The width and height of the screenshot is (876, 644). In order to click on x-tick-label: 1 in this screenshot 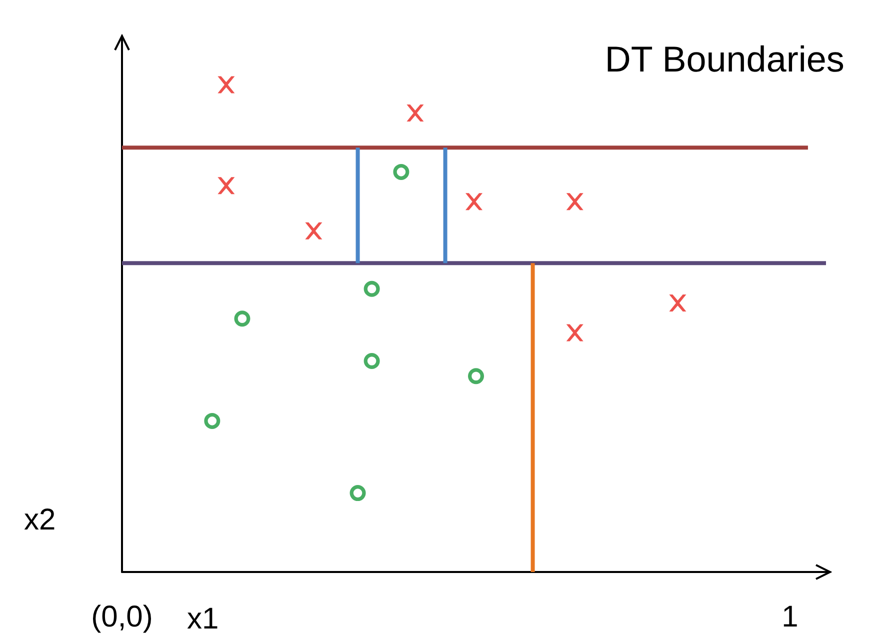, I will do `click(790, 617)`.